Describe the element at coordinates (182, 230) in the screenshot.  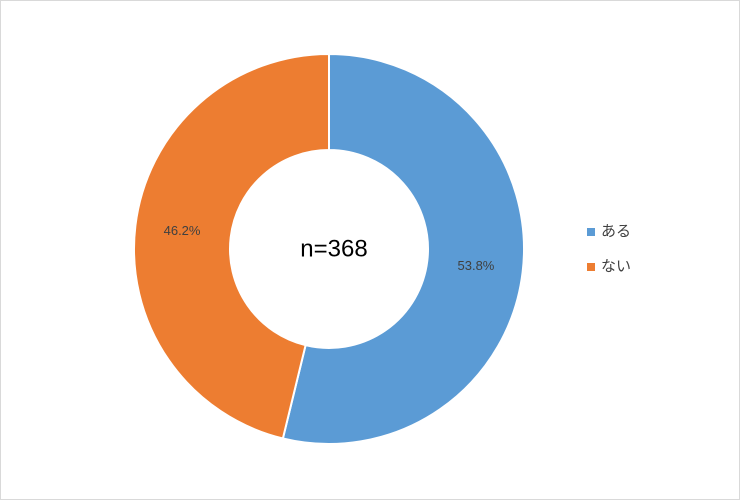
I see `data-label: 46.2%` at that location.